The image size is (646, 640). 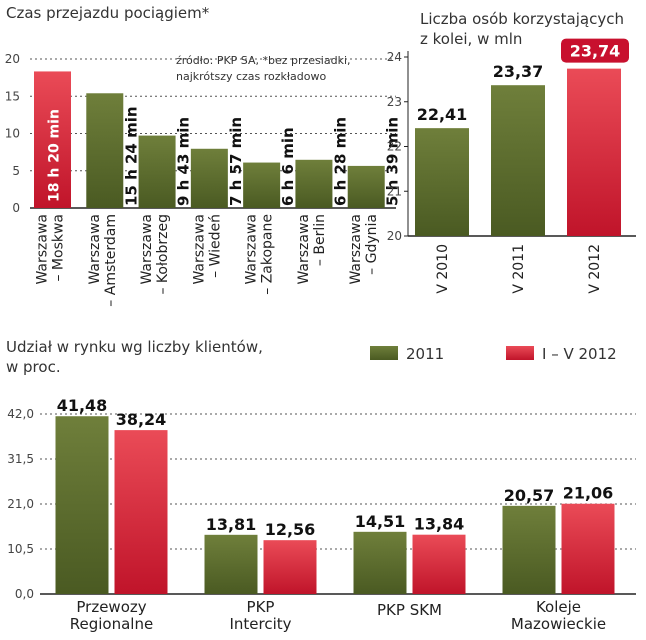 I want to click on chart2-ytick: 22, so click(x=394, y=147).